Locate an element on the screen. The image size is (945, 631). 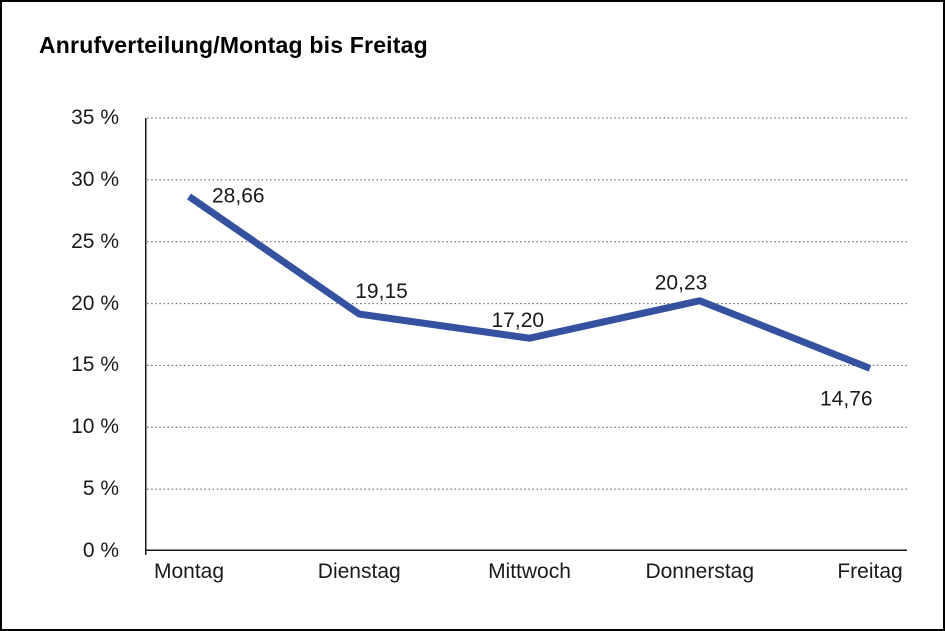
x-tick-label-donnerstag: Donnerstag is located at coordinates (700, 571).